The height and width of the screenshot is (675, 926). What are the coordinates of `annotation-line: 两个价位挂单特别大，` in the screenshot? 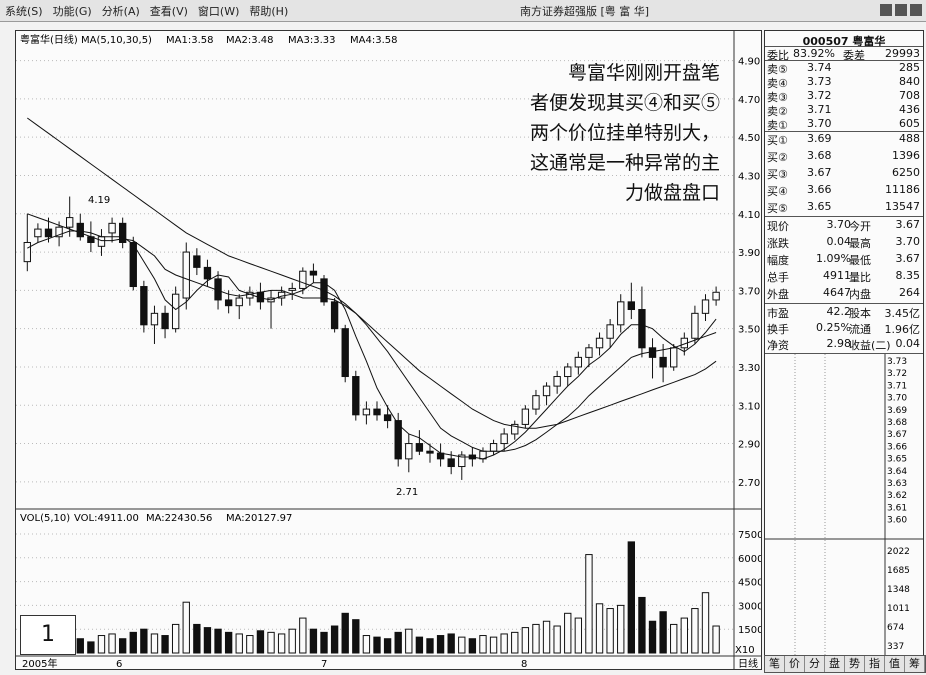 It's located at (624, 133).